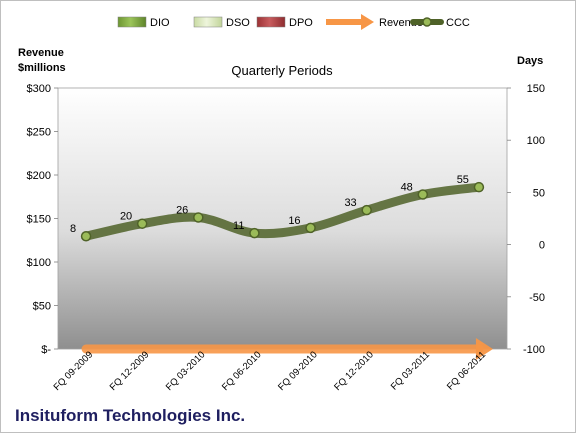  What do you see at coordinates (271, 22) in the screenshot?
I see `legend-swatch-dpo` at bounding box center [271, 22].